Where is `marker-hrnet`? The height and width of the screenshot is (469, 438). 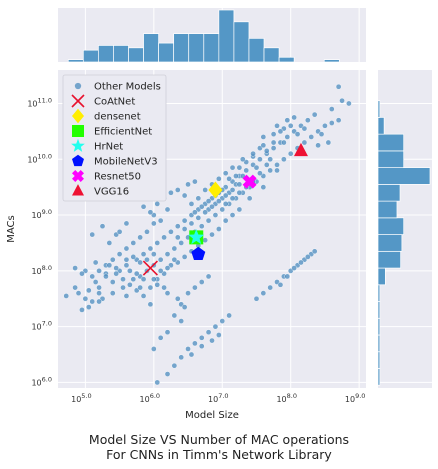
marker-hrnet is located at coordinates (196, 236).